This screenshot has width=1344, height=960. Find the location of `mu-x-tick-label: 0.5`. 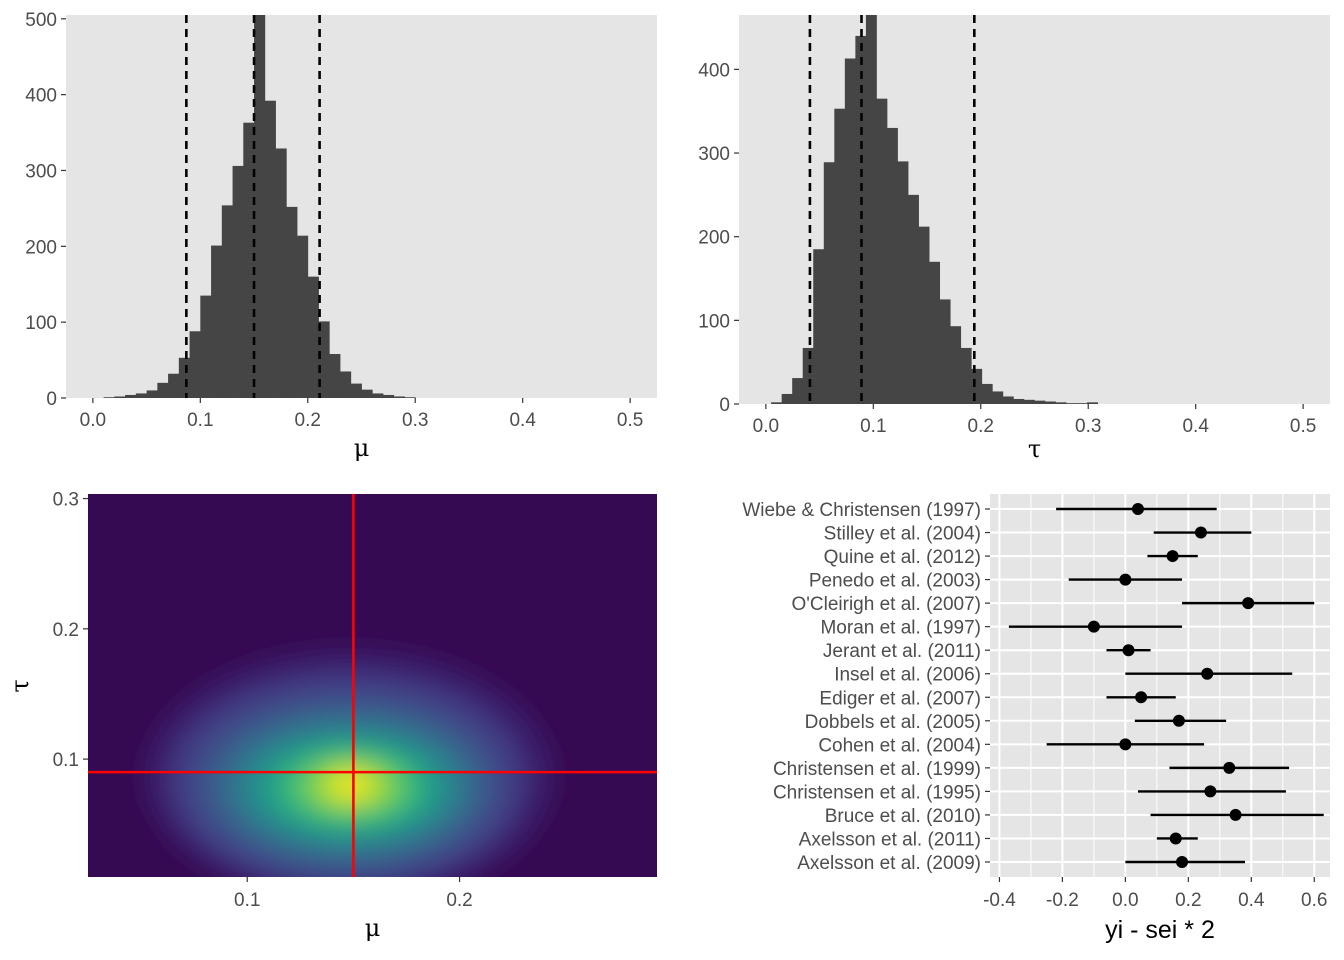

mu-x-tick-label: 0.5 is located at coordinates (630, 420).